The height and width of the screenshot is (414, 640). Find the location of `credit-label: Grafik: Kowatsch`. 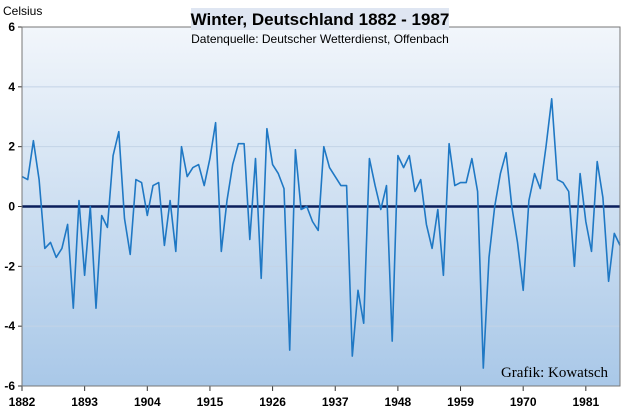

credit-label: Grafik: Kowatsch is located at coordinates (555, 373).